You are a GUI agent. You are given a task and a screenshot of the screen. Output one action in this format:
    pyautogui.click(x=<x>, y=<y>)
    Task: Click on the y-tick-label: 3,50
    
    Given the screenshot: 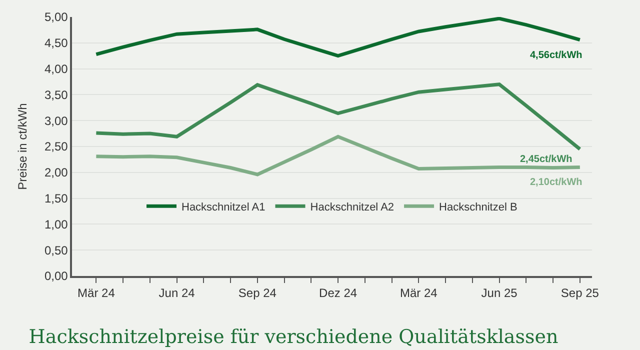 What is the action you would take?
    pyautogui.click(x=56, y=95)
    